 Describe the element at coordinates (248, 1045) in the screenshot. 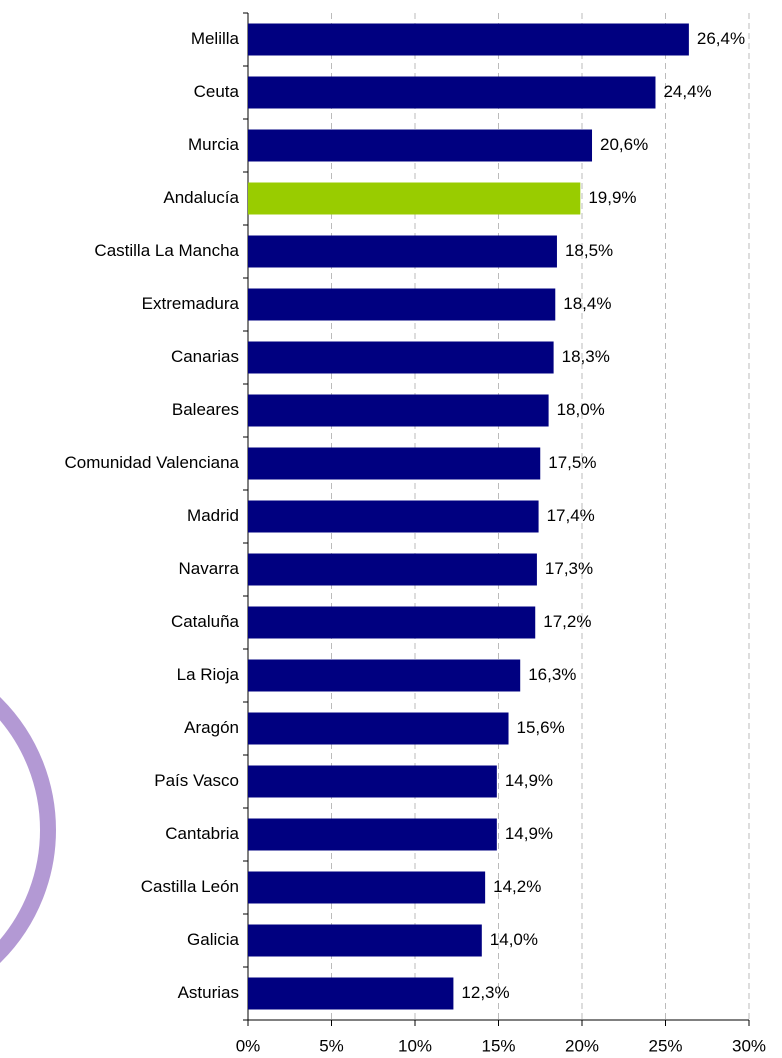

I see `x-tick-label: 0%` at that location.